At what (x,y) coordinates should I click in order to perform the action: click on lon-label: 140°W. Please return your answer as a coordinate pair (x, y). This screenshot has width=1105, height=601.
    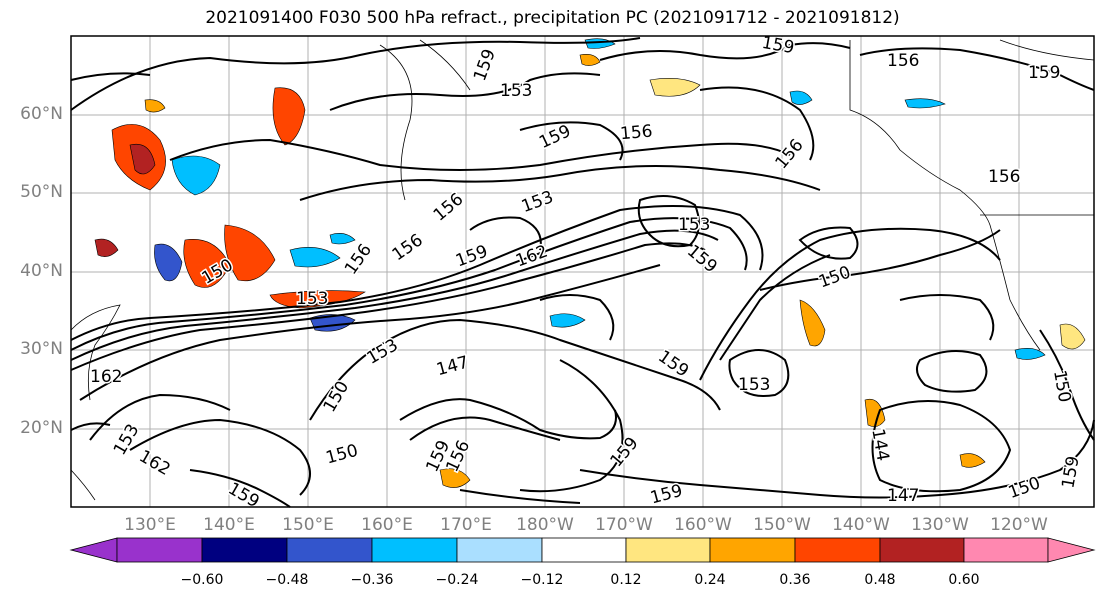
    Looking at the image, I should click on (861, 525).